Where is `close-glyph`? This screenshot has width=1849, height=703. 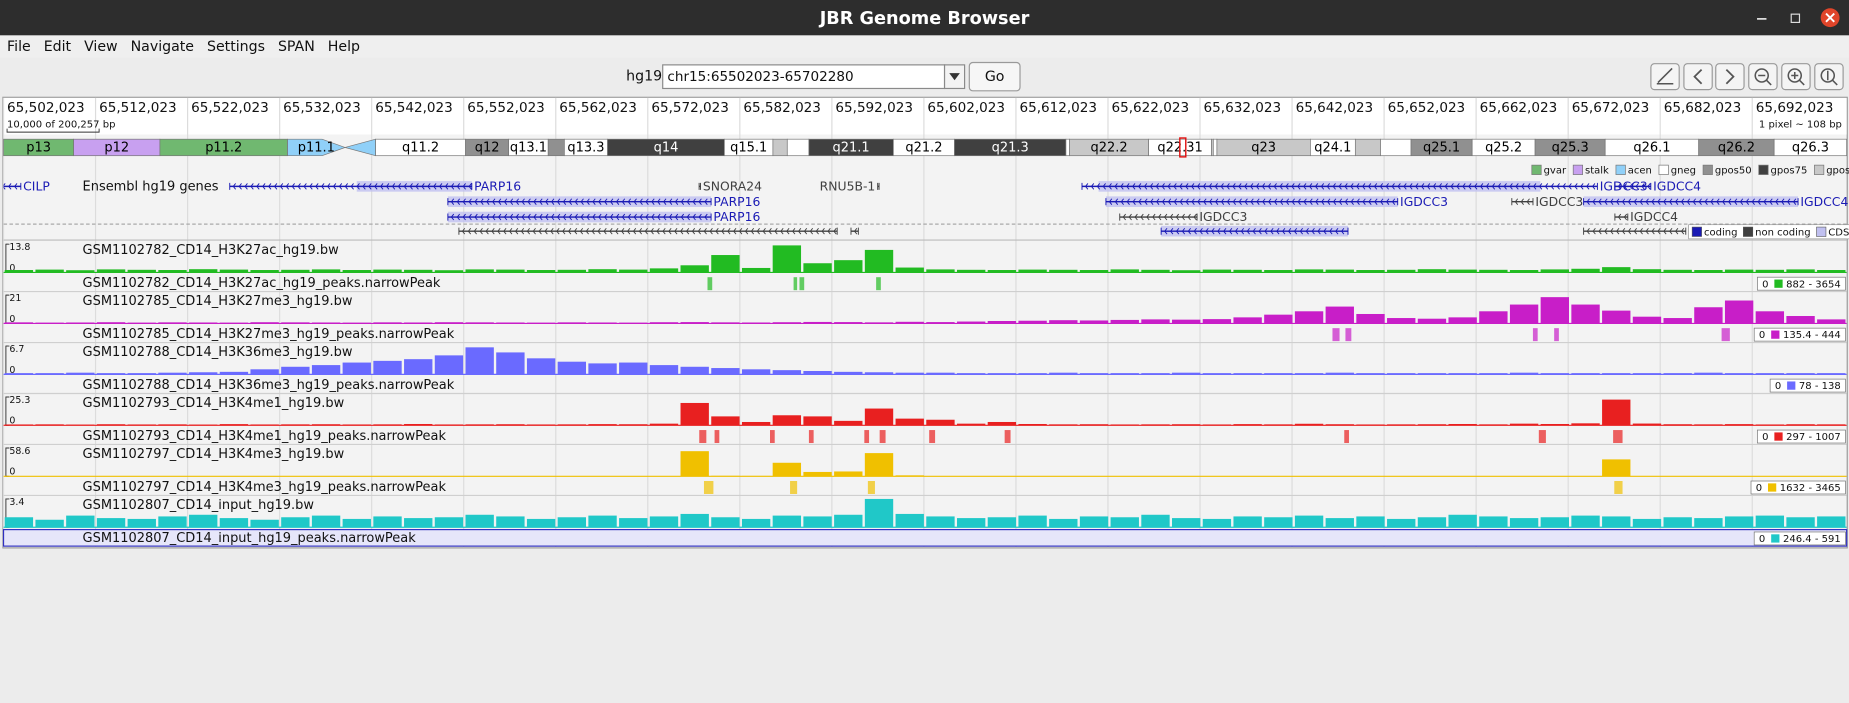 close-glyph is located at coordinates (1830, 17).